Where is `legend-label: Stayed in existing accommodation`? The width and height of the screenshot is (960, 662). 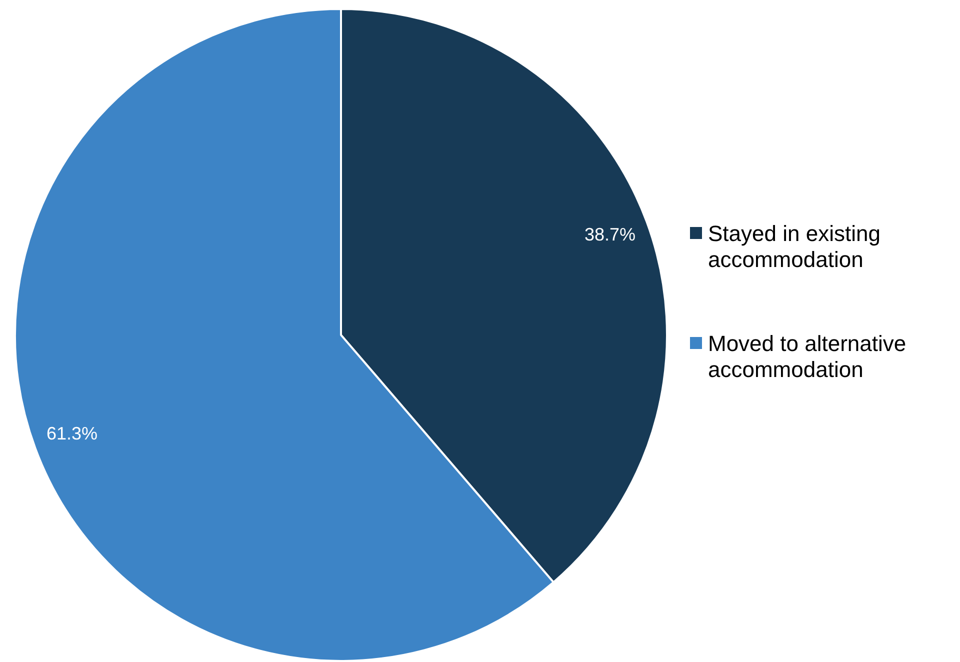 legend-label: Stayed in existing accommodation is located at coordinates (795, 247).